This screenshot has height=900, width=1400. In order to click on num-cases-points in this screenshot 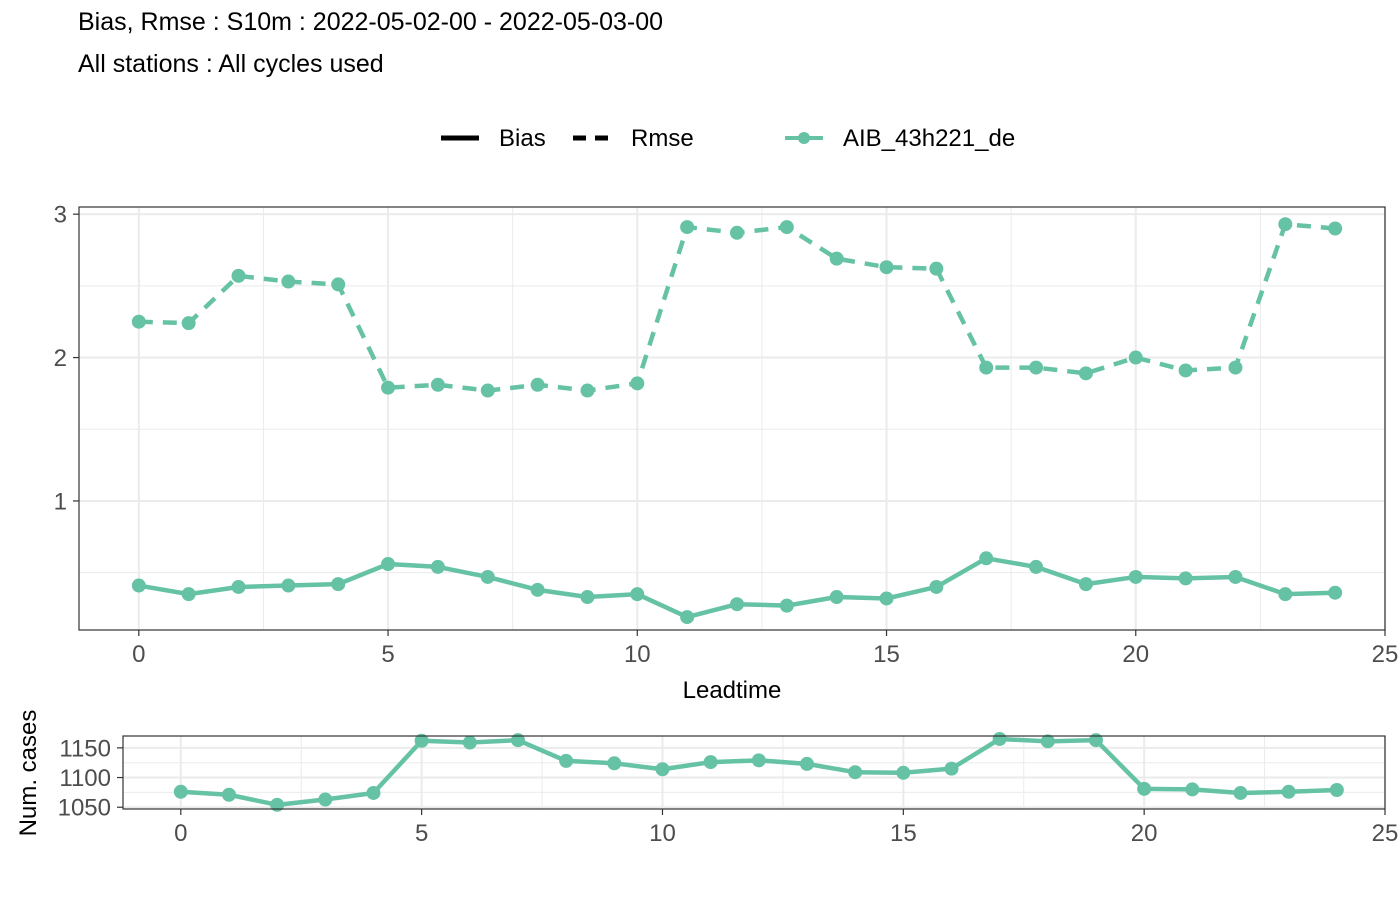, I will do `click(758, 771)`.